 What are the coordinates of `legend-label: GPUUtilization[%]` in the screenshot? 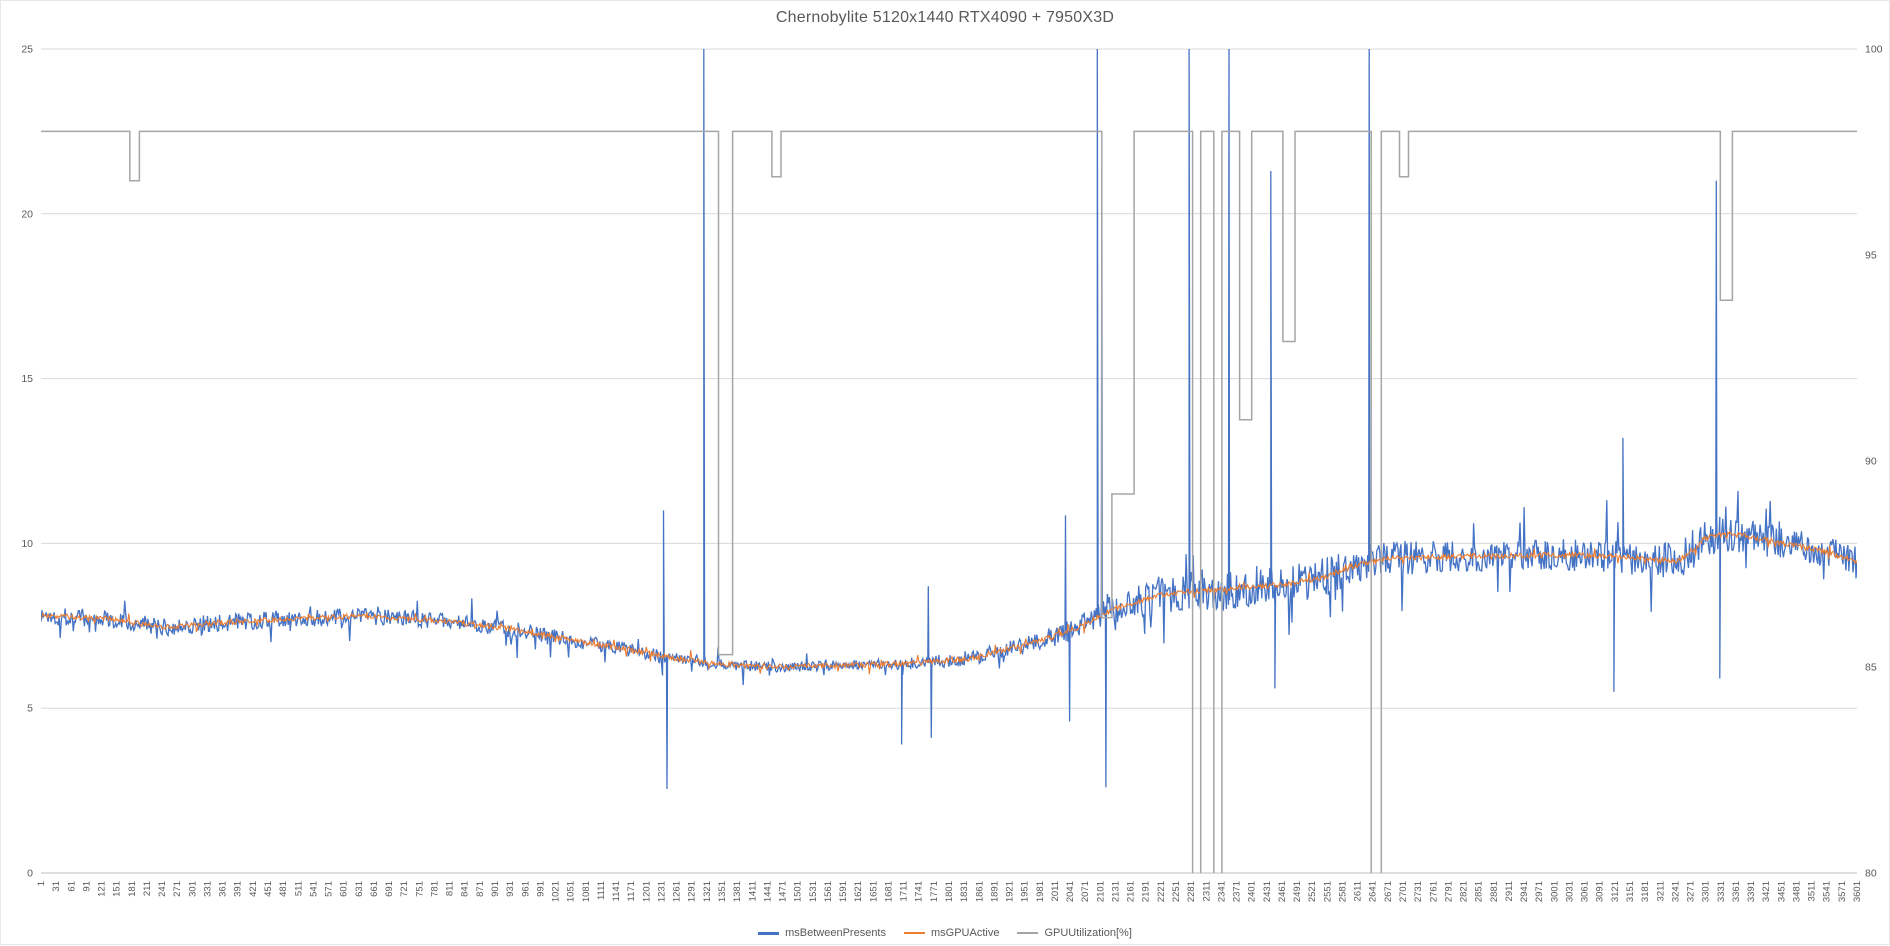 It's located at (1088, 933).